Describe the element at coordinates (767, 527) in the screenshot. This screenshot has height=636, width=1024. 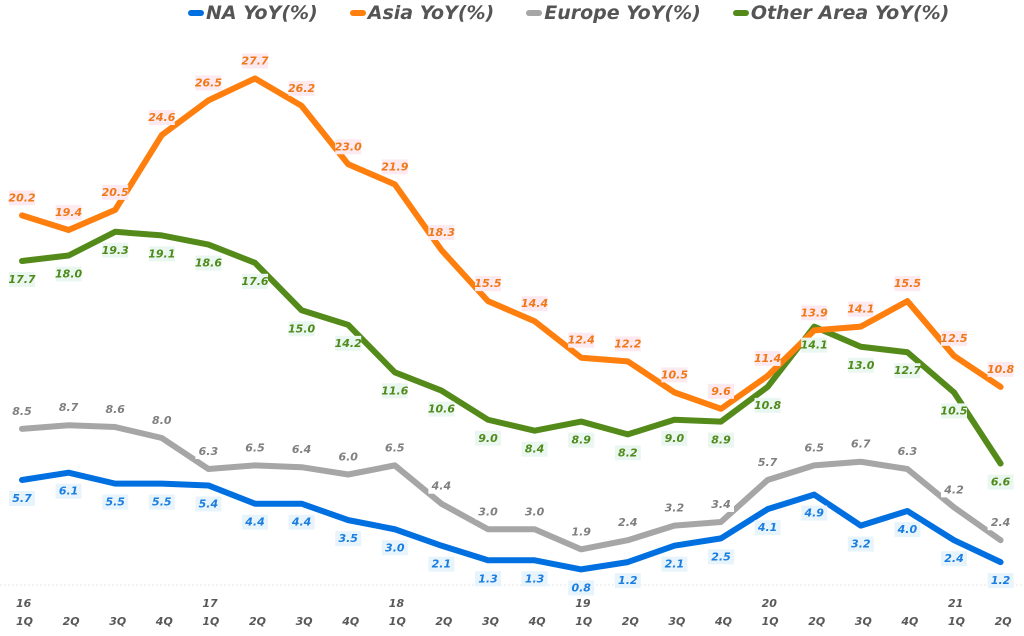
I see `data-label: 4.1` at that location.